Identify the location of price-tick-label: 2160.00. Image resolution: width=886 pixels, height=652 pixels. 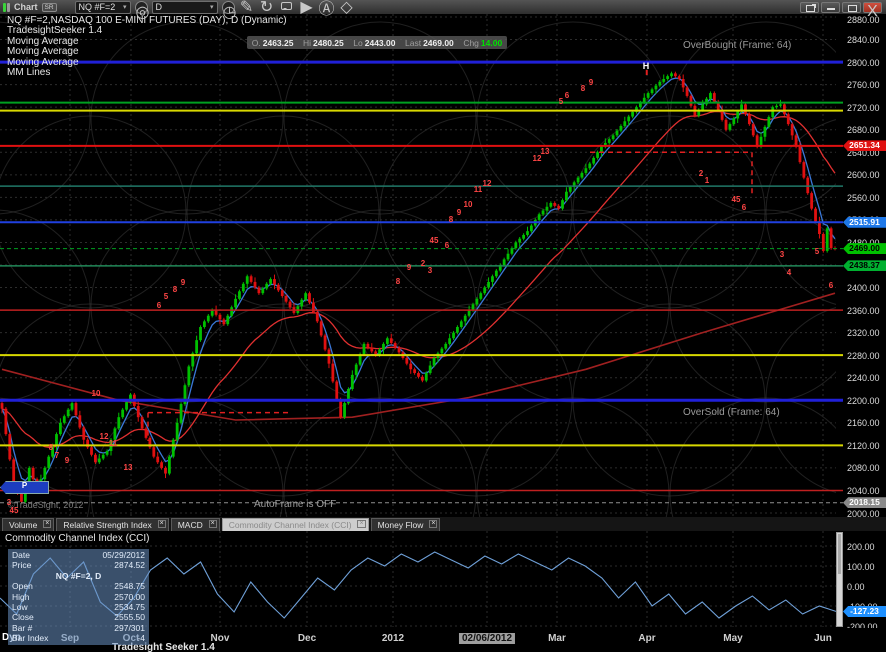
(863, 423).